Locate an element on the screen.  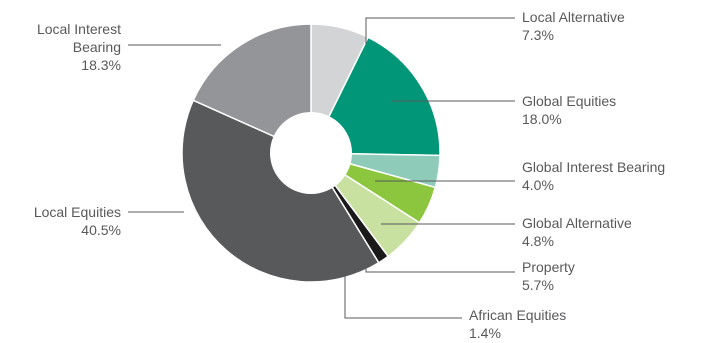
slice-label: Local Interest Bearing 18.3% is located at coordinates (79, 47).